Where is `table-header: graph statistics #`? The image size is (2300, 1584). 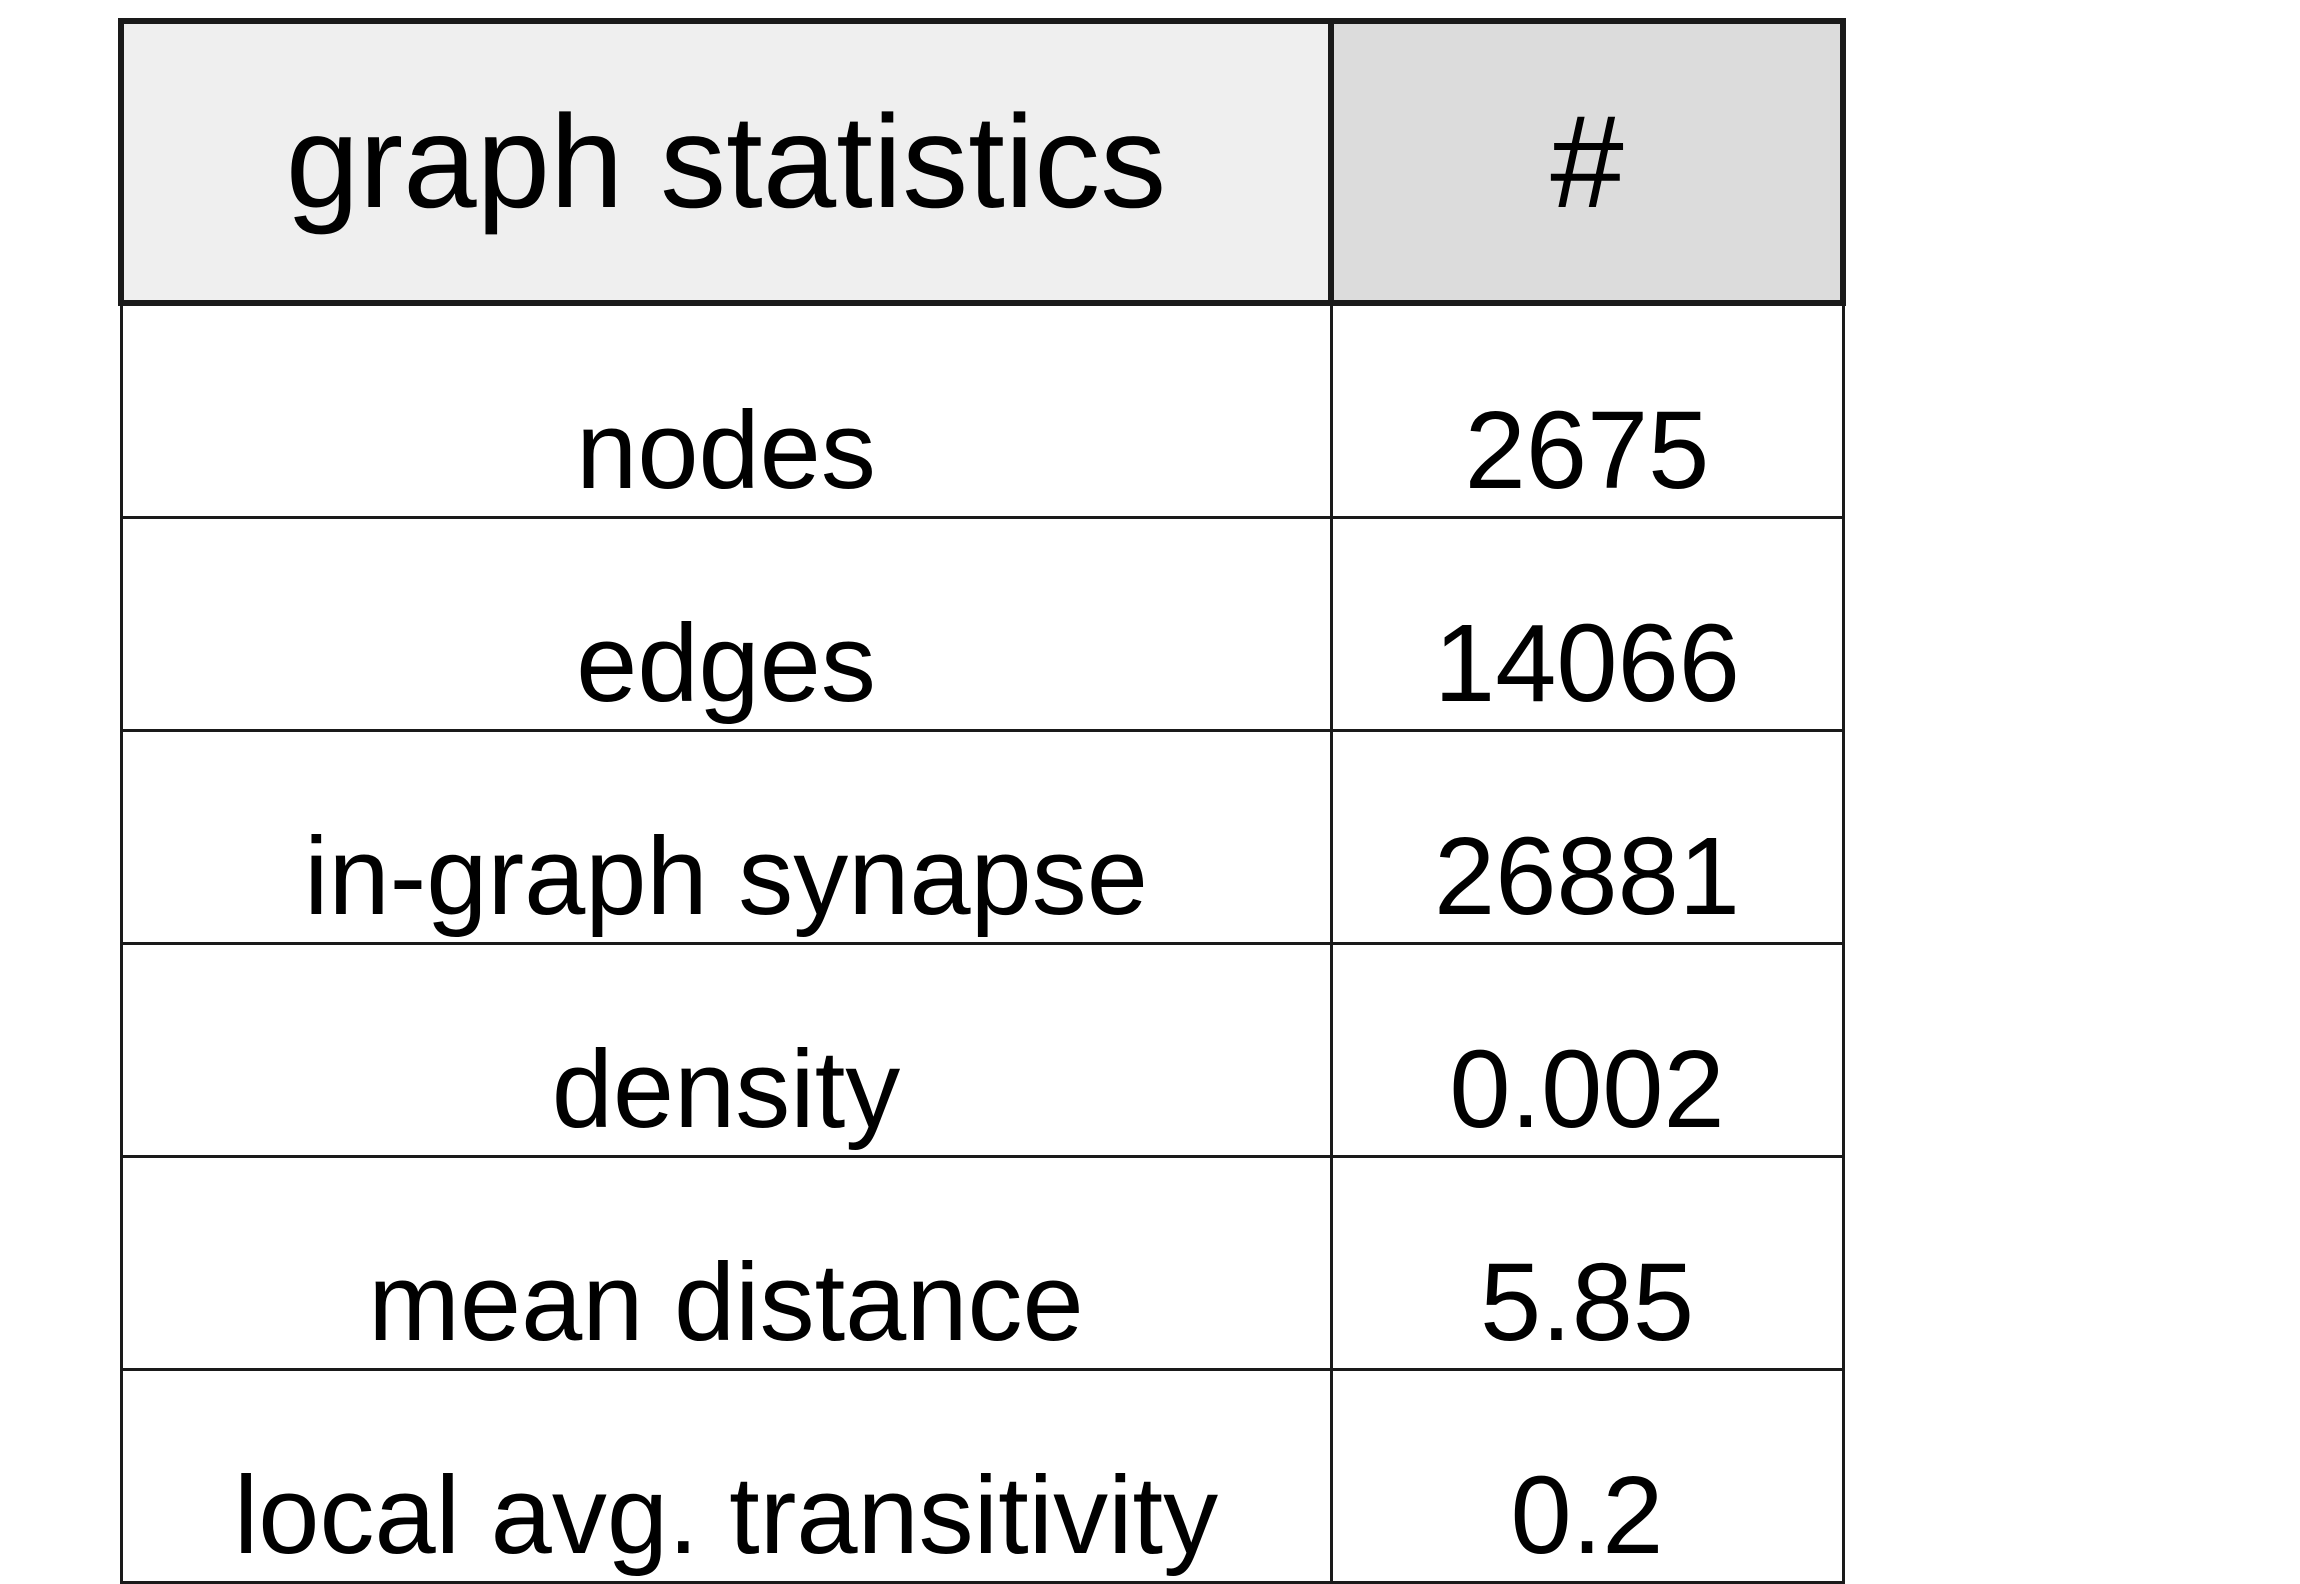 table-header: graph statistics # is located at coordinates (982, 162).